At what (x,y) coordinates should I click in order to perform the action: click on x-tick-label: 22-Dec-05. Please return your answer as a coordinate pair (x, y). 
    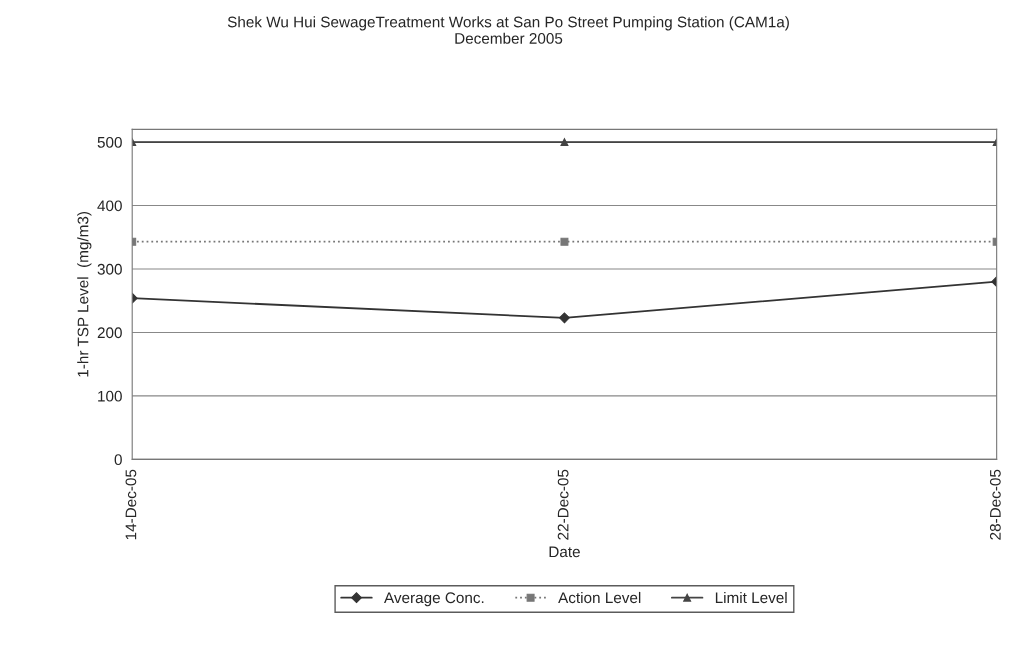
    Looking at the image, I should click on (563, 504).